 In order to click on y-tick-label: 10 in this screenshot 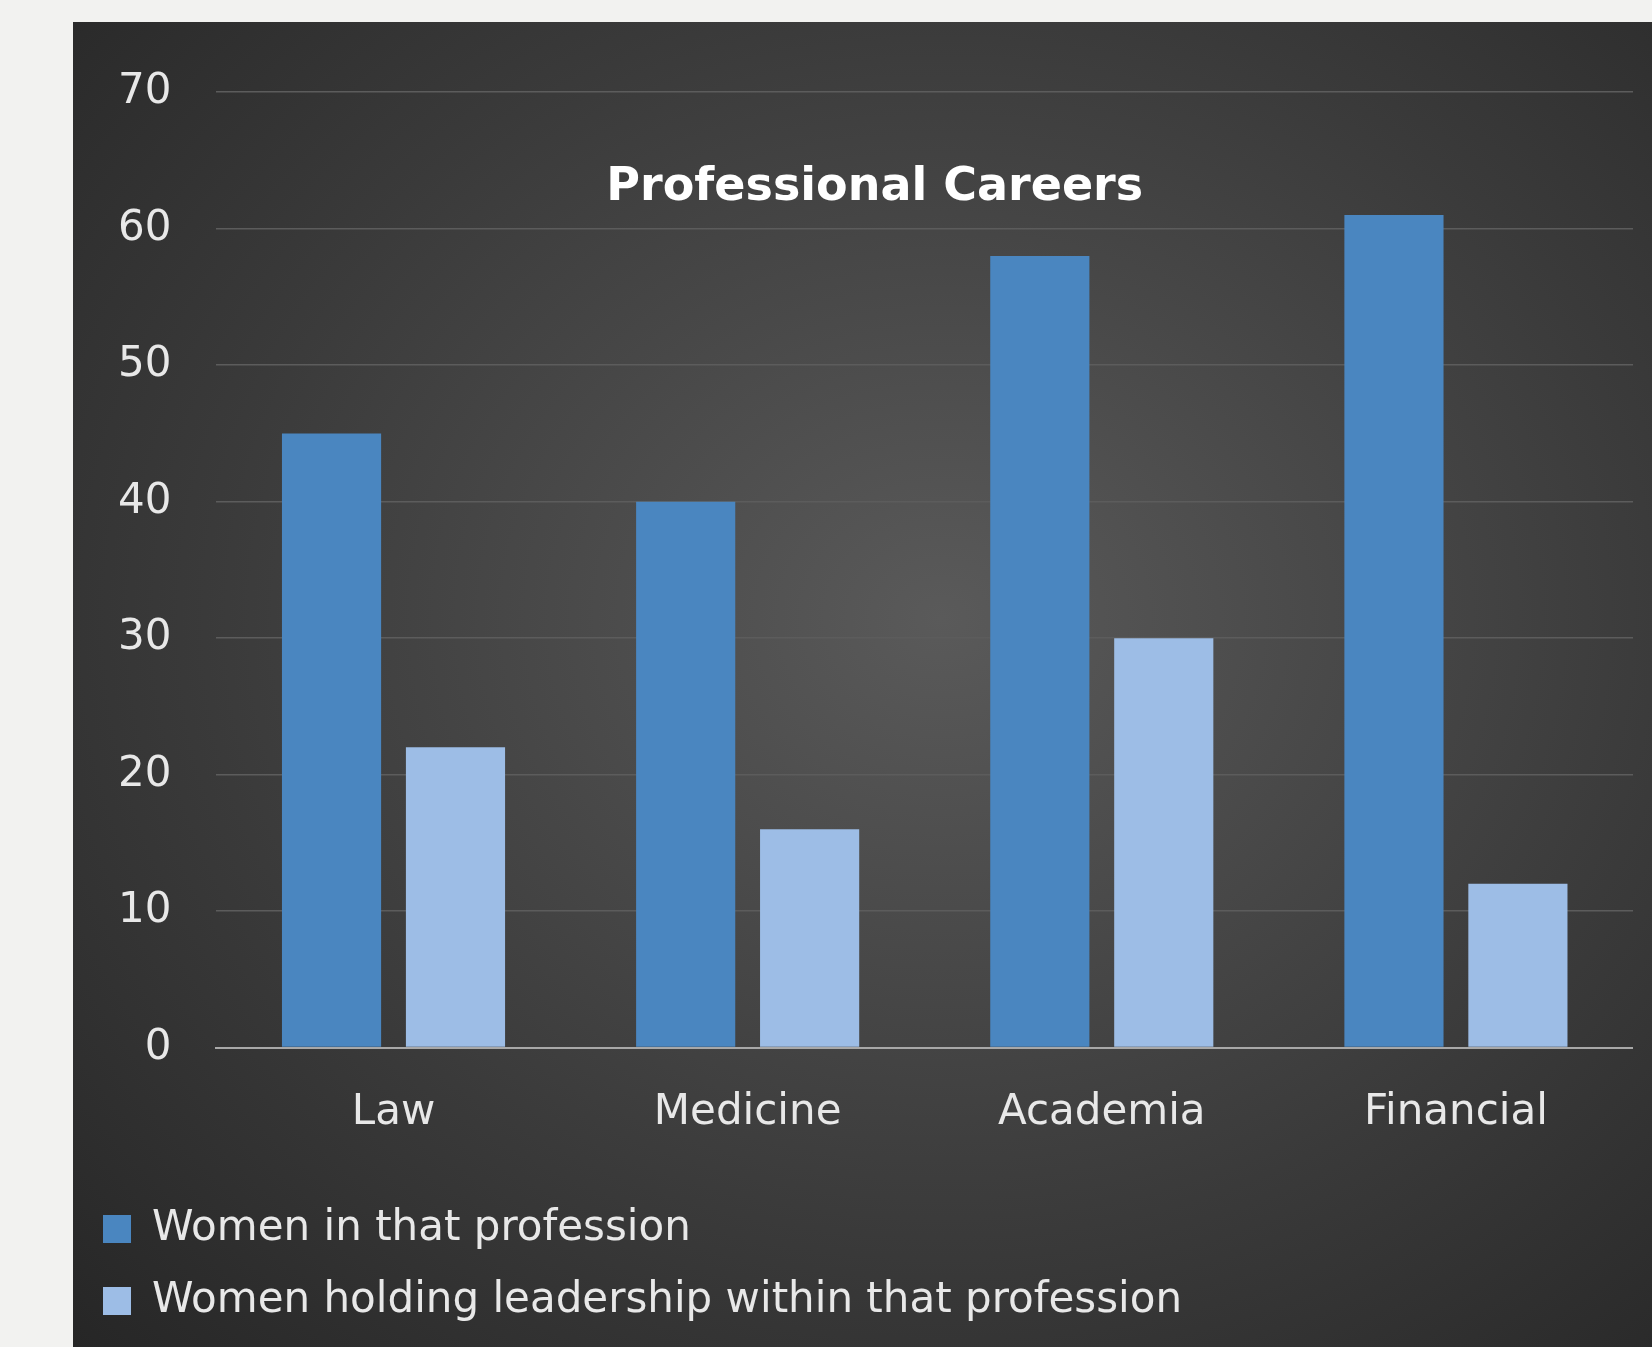, I will do `click(144, 908)`.